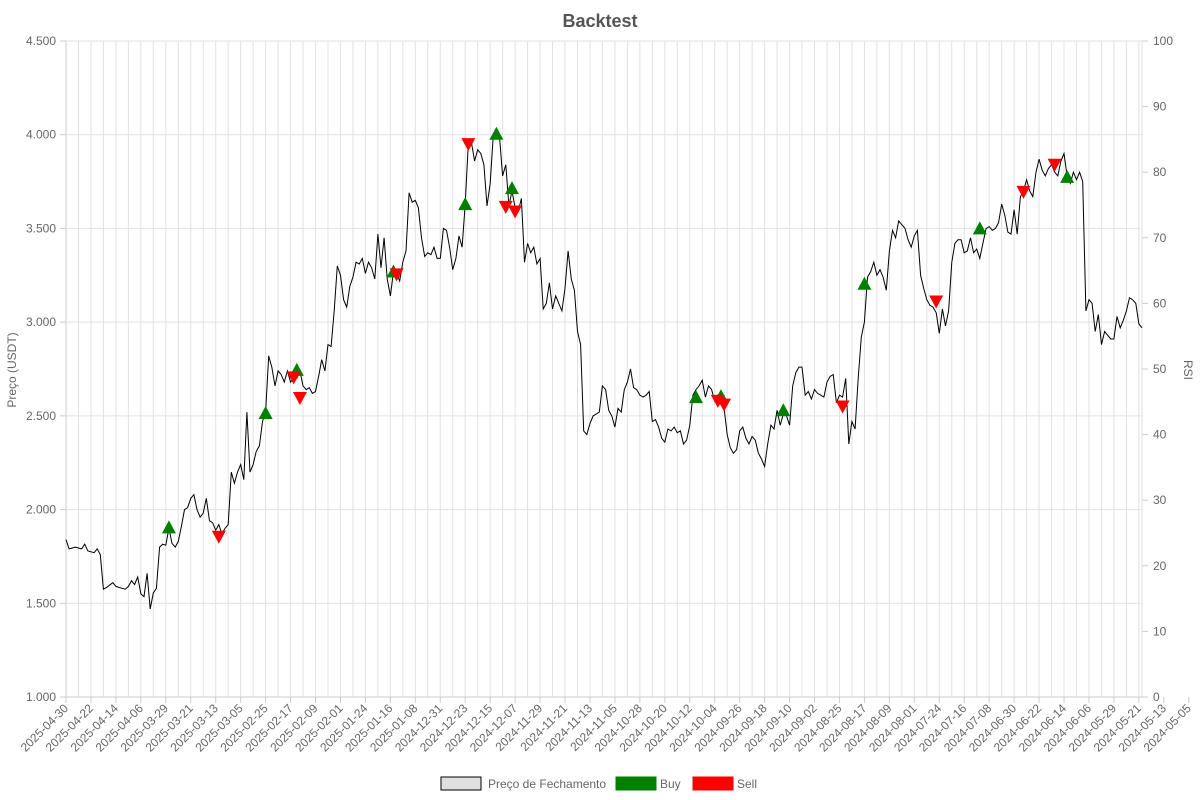 The height and width of the screenshot is (800, 1200). Describe the element at coordinates (1160, 303) in the screenshot. I see `y2-tick-label: 60` at that location.